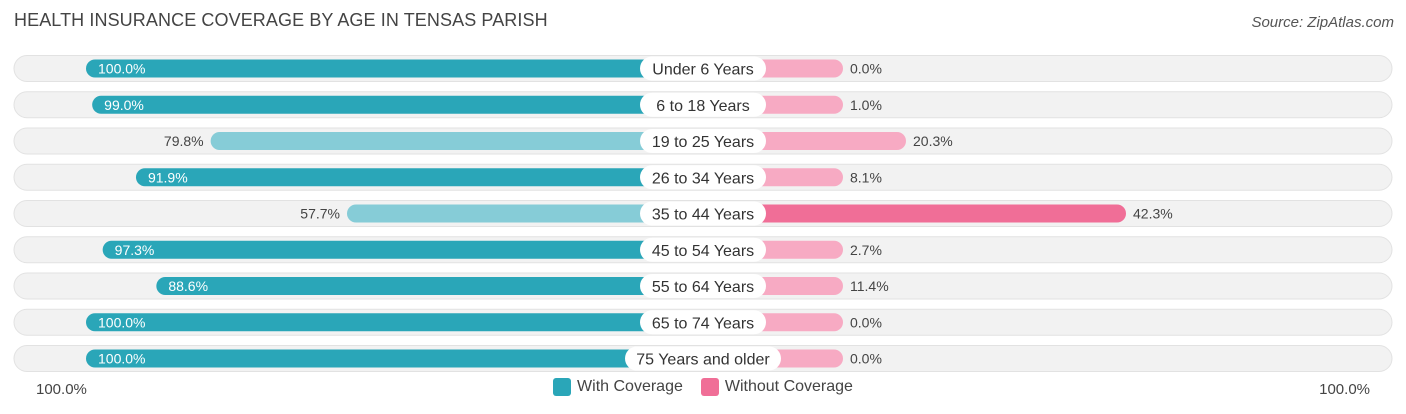  I want to click on label-without-coverage: 8.1%, so click(866, 177).